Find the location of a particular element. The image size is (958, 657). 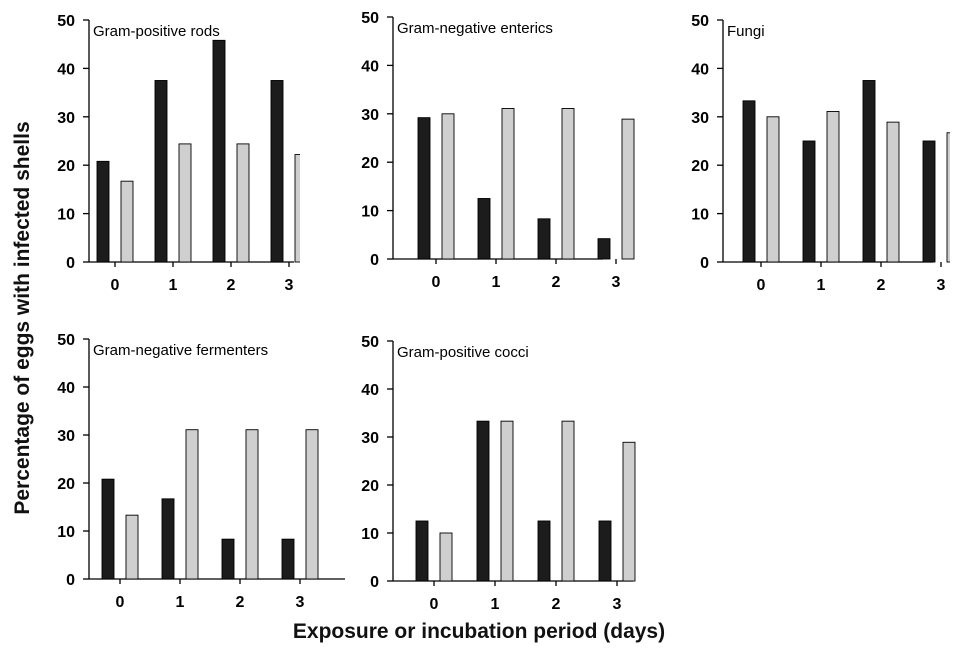

chart-panel-fungi: 0 10 20 30 40 50 0 1 2 3 Fungi is located at coordinates (820, 153).